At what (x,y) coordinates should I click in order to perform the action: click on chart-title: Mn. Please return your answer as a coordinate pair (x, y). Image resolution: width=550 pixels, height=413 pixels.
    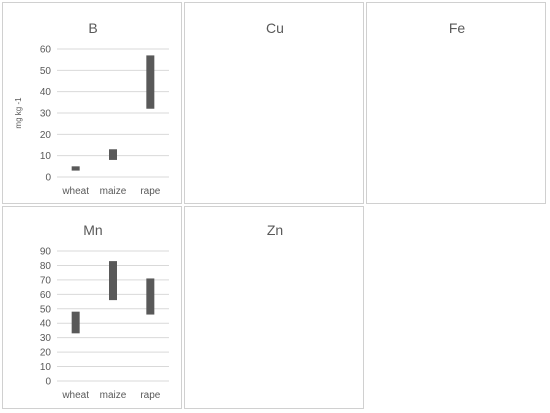
    Looking at the image, I should click on (92, 230).